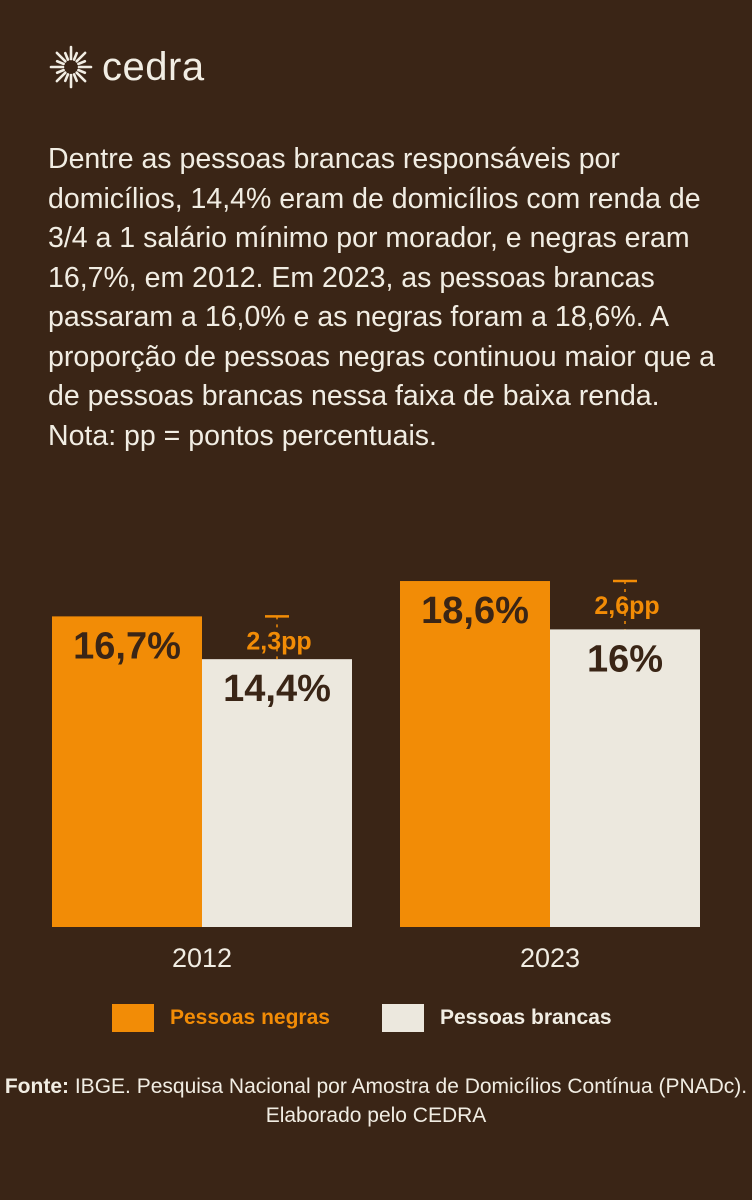 The width and height of the screenshot is (752, 1200). Describe the element at coordinates (278, 641) in the screenshot. I see `difference-label-2012: 2,3pp` at that location.